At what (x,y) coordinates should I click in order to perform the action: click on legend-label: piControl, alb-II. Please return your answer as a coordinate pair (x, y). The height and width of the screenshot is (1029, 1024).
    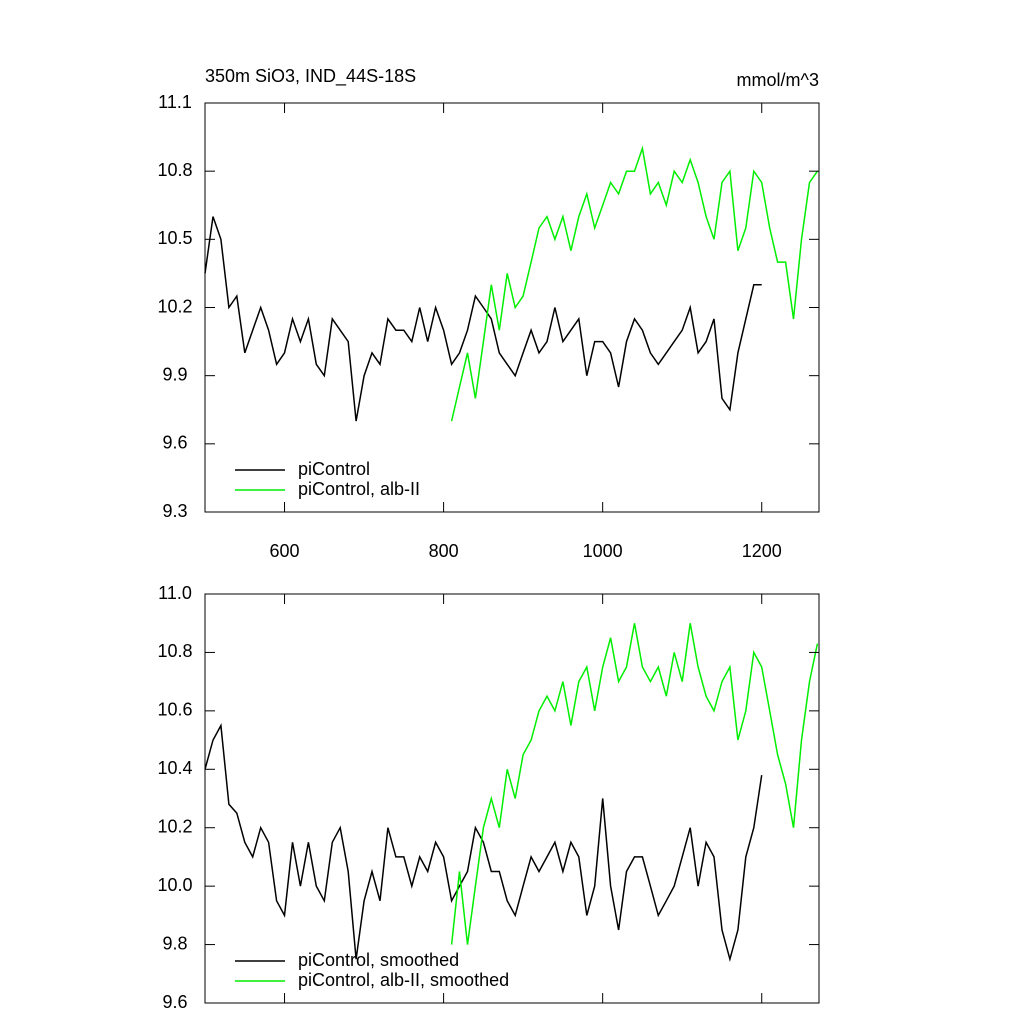
    Looking at the image, I should click on (359, 489).